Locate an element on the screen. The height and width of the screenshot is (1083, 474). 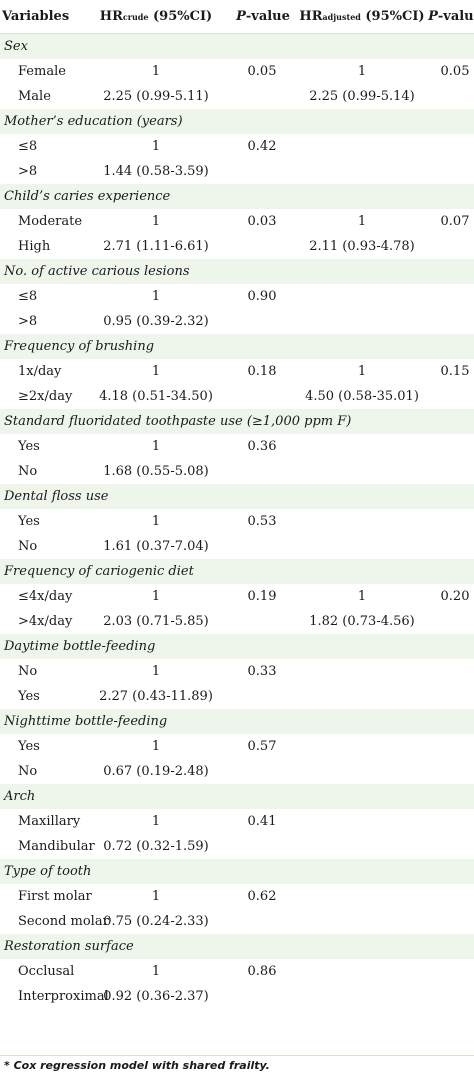
hr-crude-cell: 0.95 (0.39-2.32) is located at coordinates (156, 321).